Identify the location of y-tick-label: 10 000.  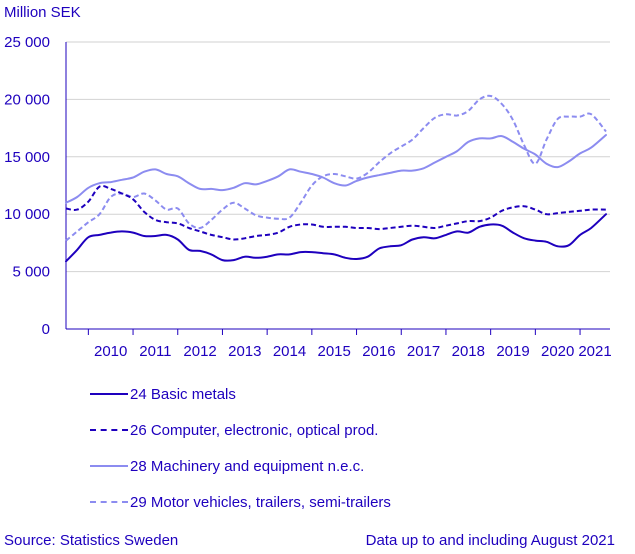
(27, 214).